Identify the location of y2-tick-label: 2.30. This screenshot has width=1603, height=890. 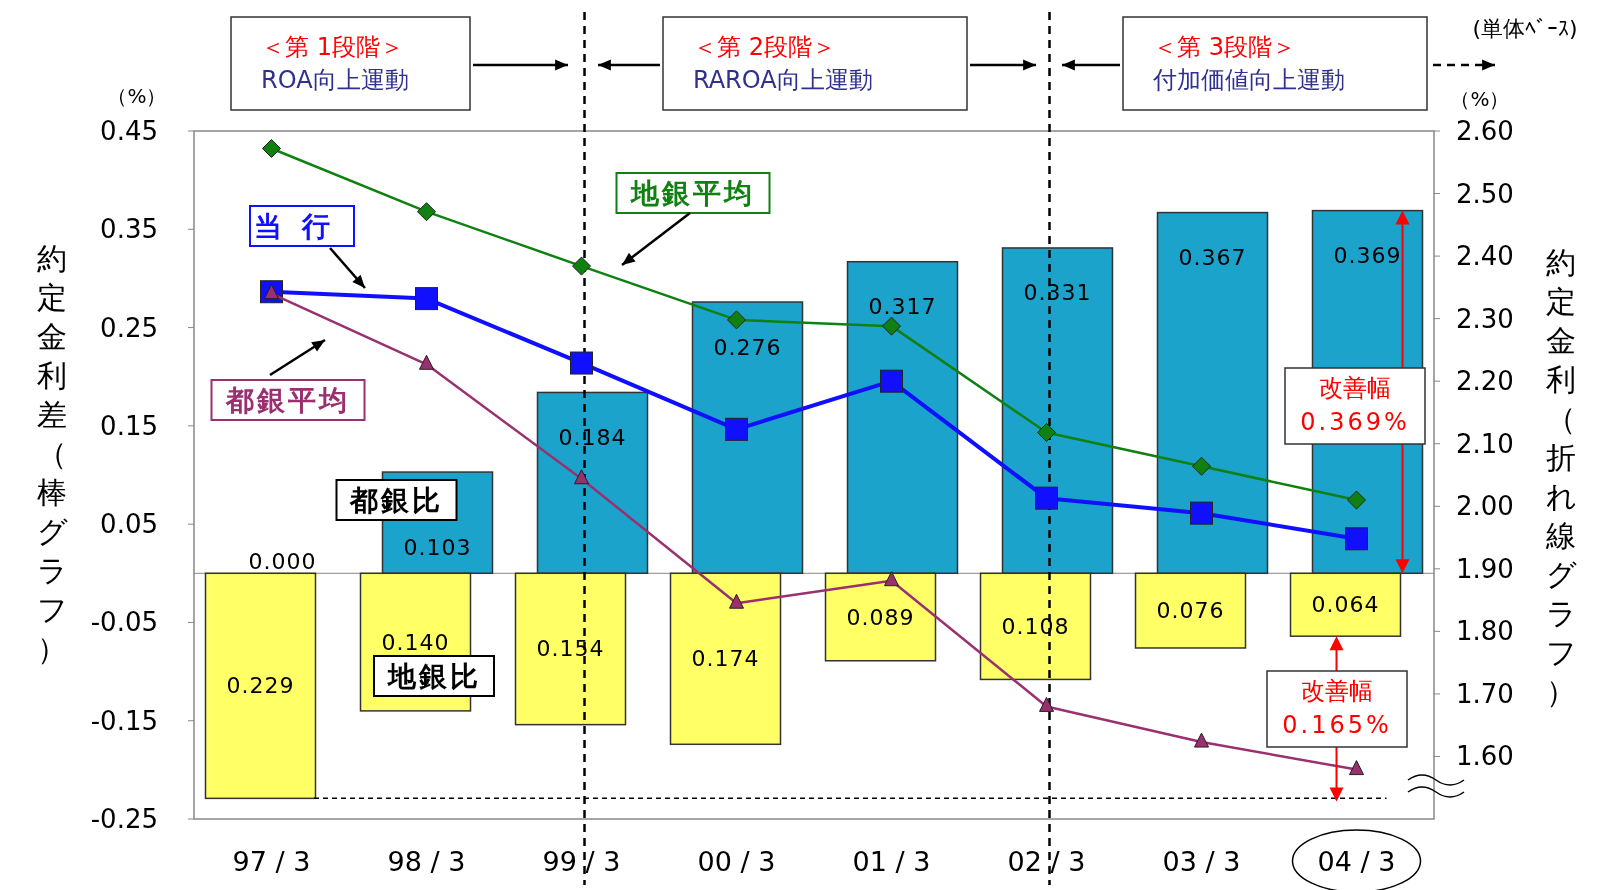
(1485, 318).